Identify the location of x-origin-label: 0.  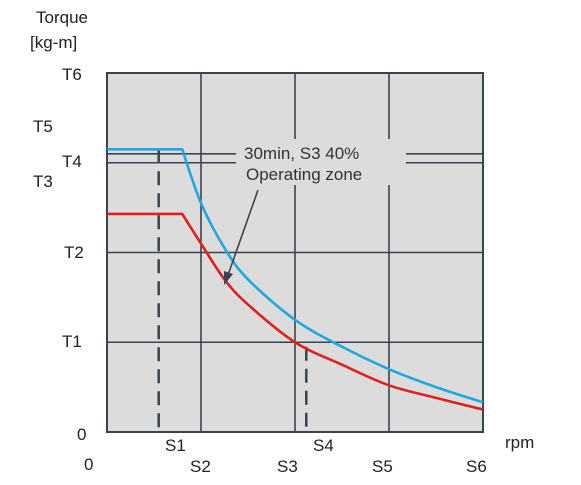
(88, 464).